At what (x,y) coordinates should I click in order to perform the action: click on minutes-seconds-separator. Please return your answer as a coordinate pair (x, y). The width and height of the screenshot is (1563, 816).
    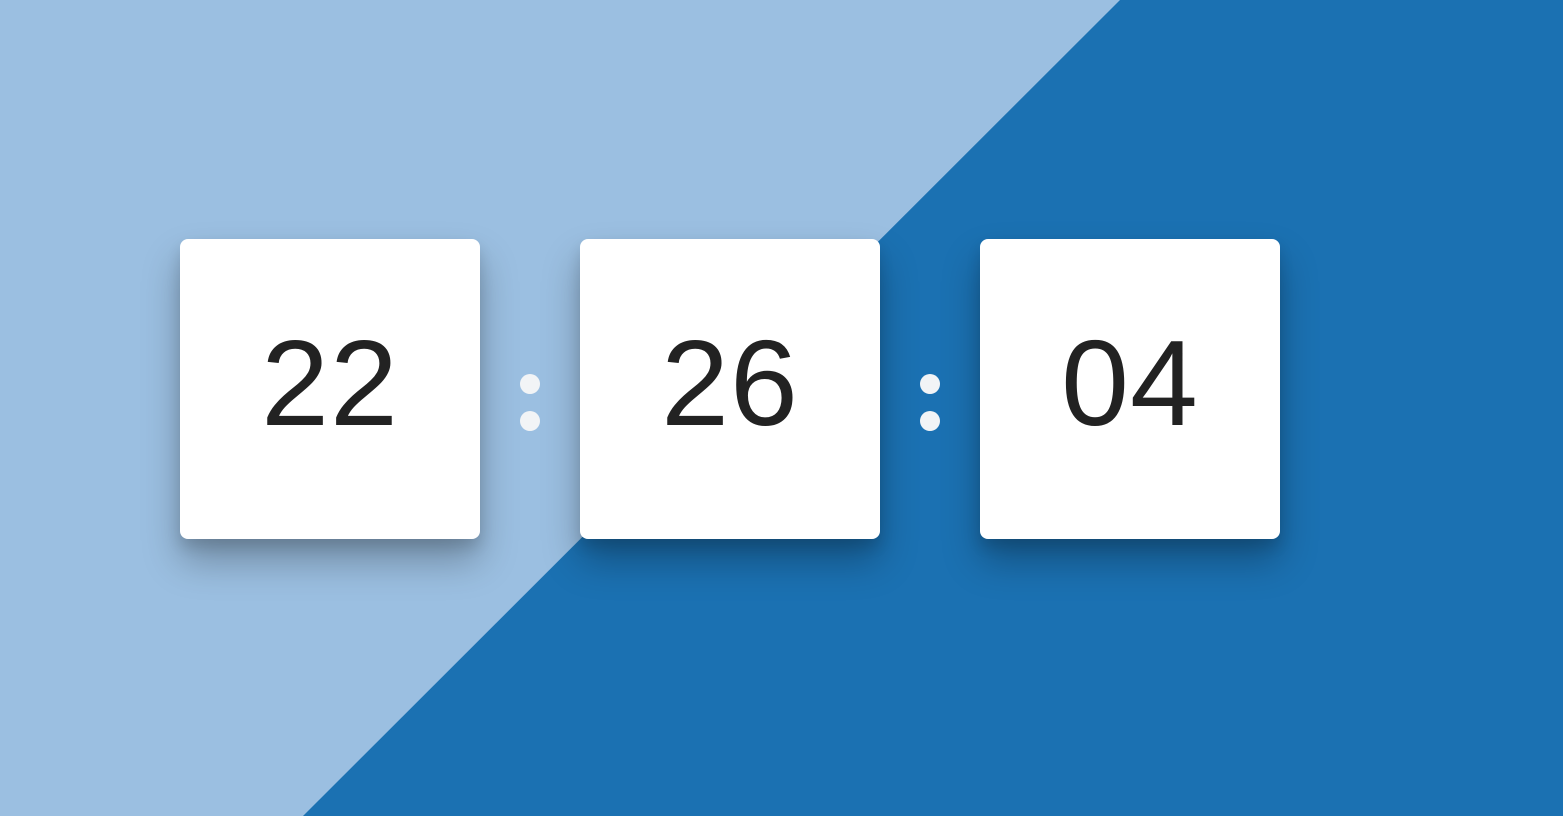
    Looking at the image, I should click on (930, 403).